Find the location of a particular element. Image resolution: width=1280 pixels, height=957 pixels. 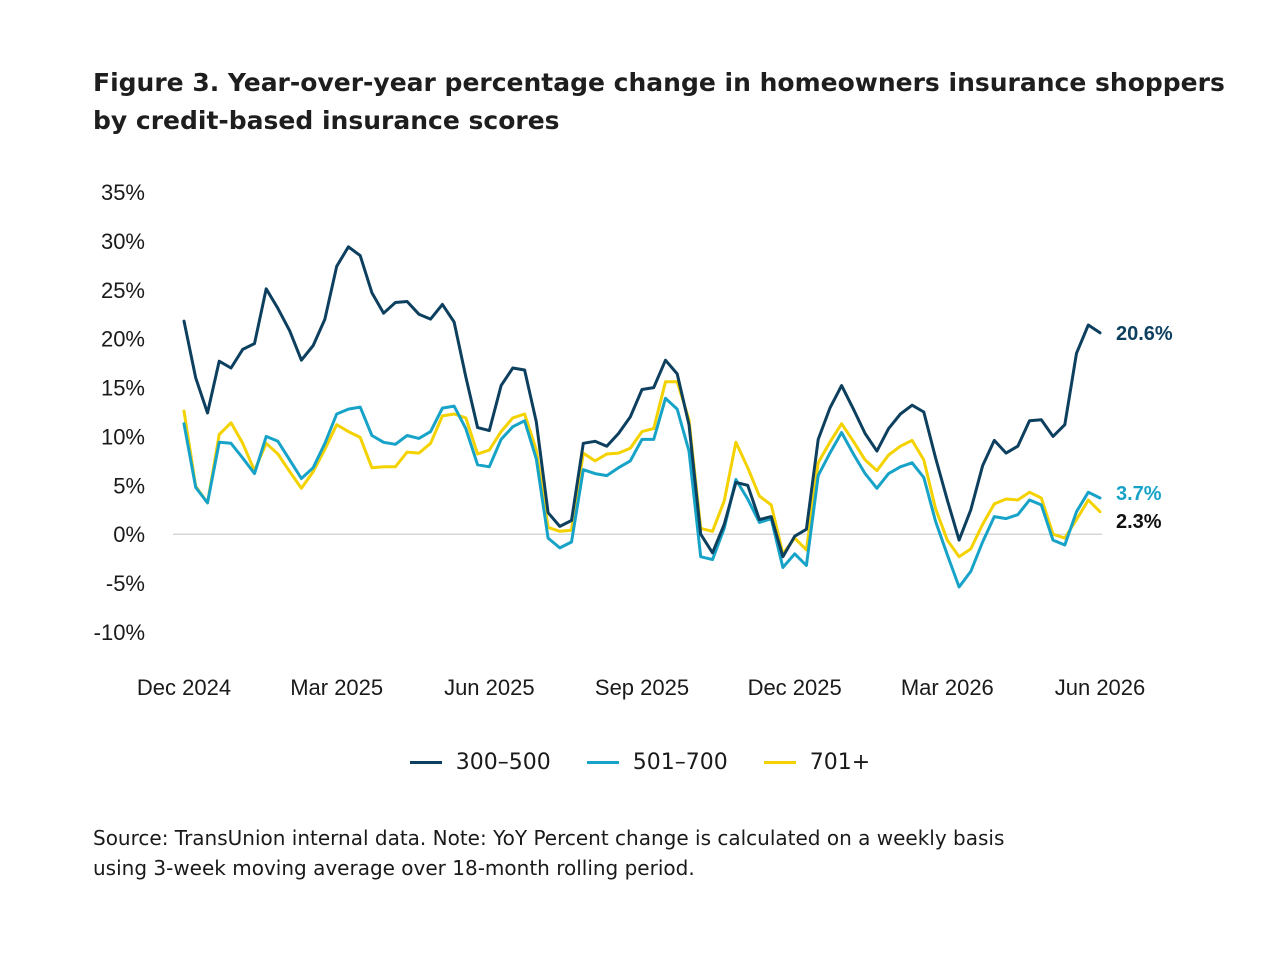

x-tick-label: Mar 2026 is located at coordinates (947, 687).